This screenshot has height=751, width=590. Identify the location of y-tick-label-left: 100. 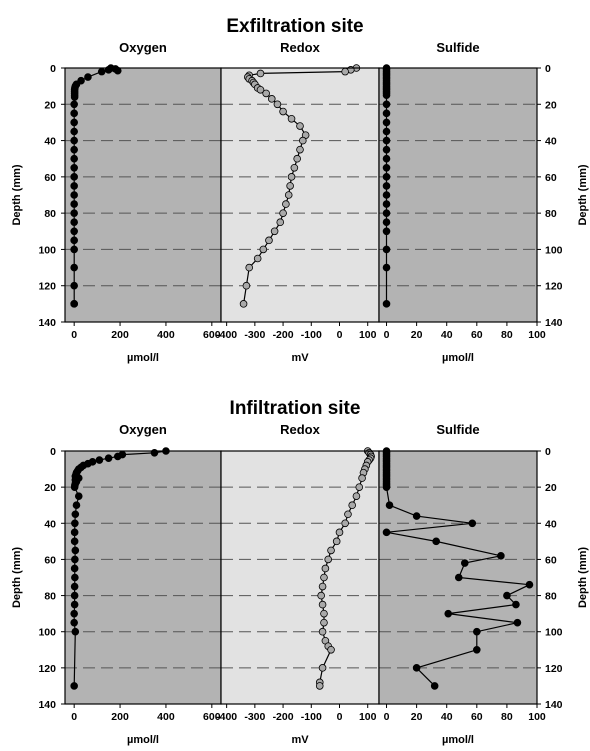
(47, 250).